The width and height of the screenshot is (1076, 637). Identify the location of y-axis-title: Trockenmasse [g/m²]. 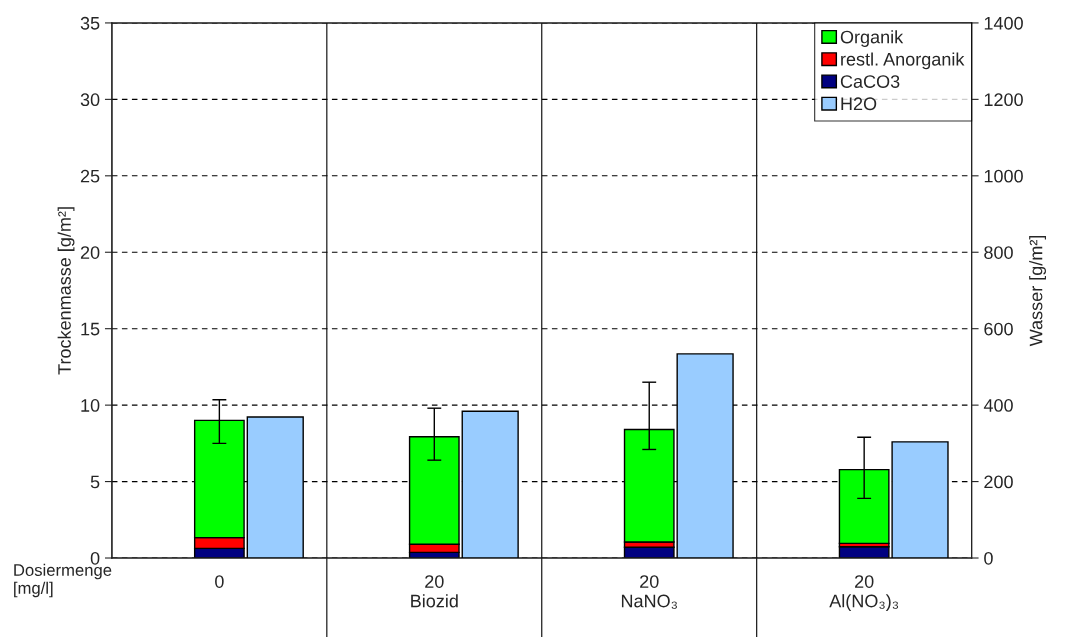
(66, 291).